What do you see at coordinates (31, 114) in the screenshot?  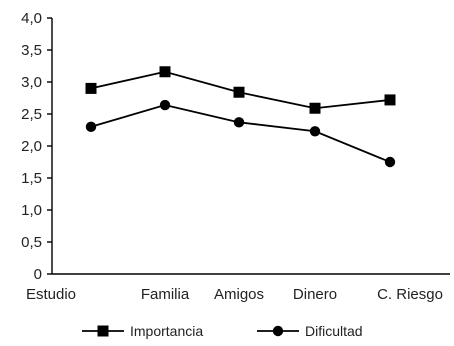 I see `y-tick-label: 2,5` at bounding box center [31, 114].